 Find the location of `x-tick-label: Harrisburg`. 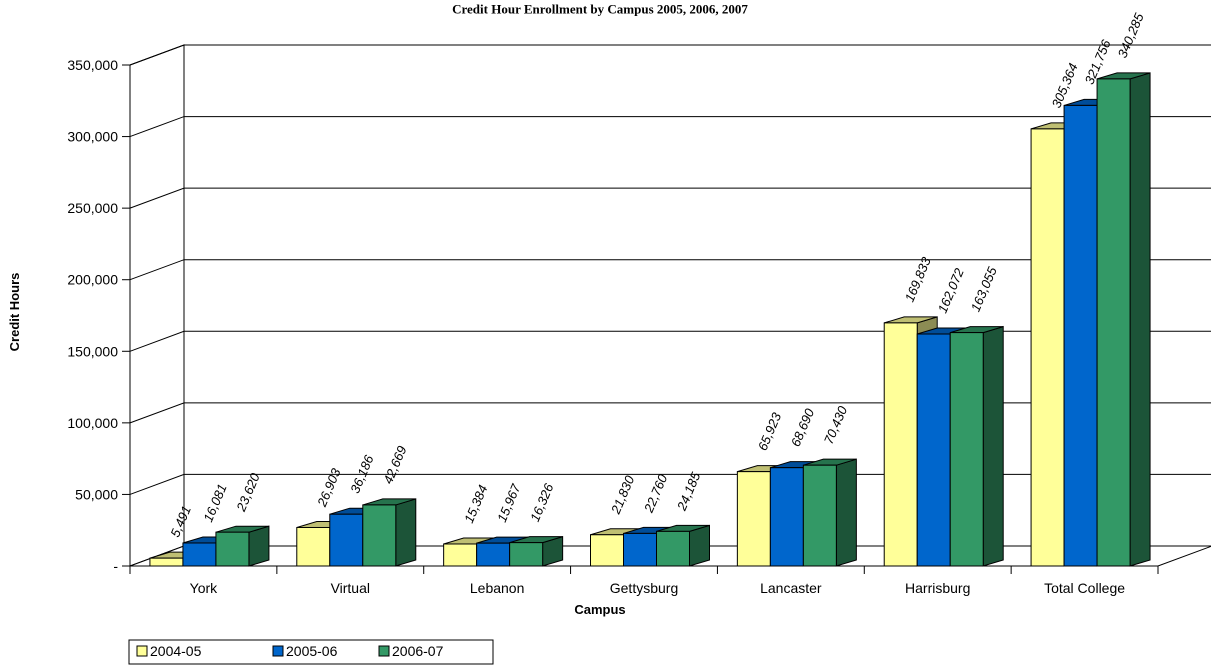

x-tick-label: Harrisburg is located at coordinates (937, 588).